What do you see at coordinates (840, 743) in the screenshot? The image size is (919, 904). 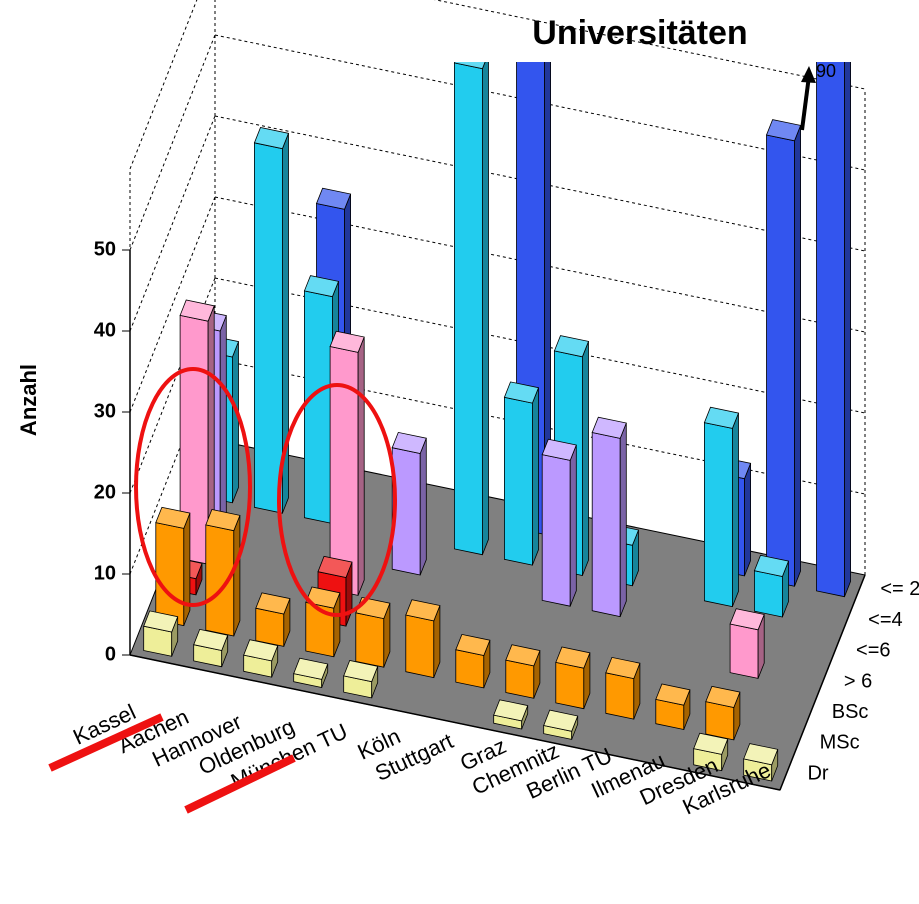 I see `depth-label: MSc` at bounding box center [840, 743].